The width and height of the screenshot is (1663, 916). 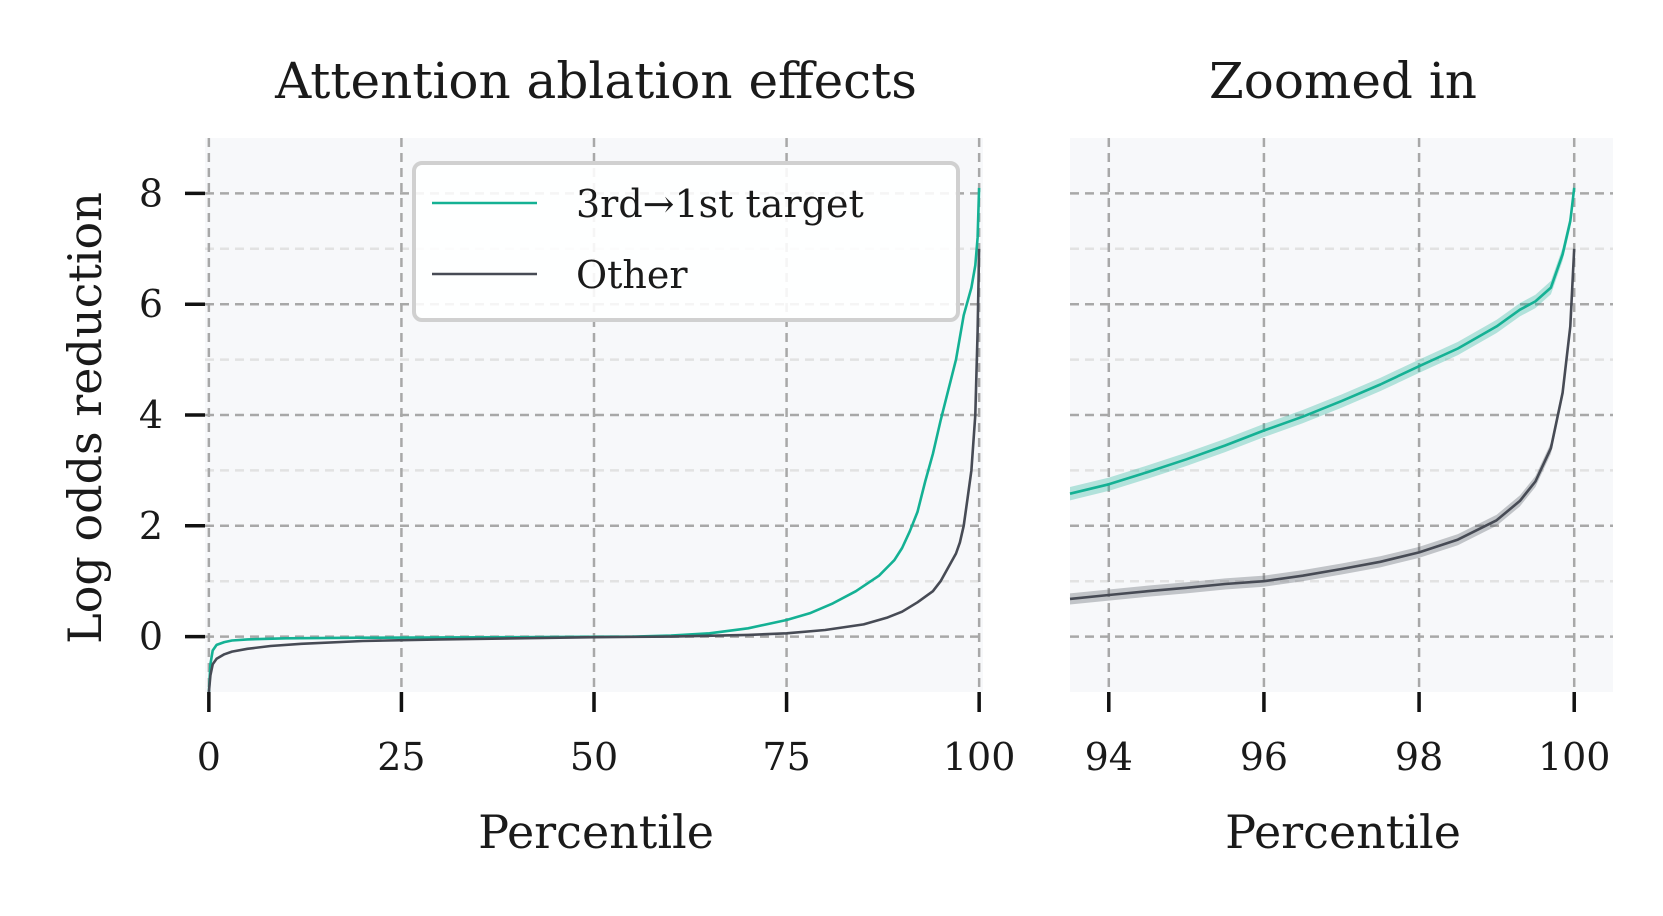 I want to click on legend-label-other: Other, so click(x=632, y=275).